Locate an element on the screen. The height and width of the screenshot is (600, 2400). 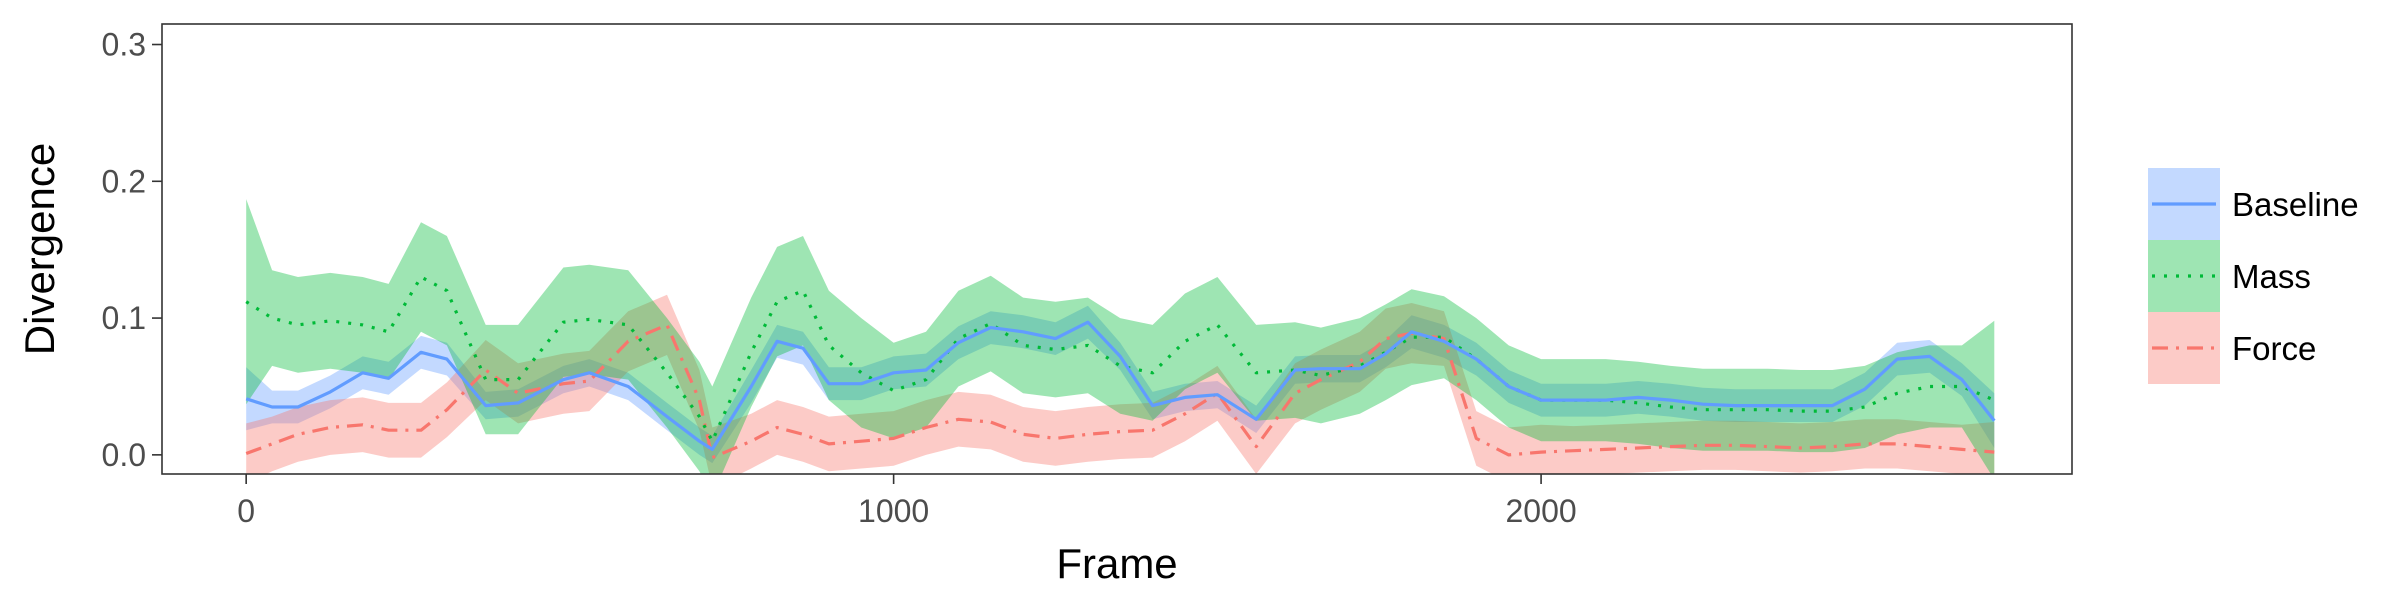
x-axis: 0 1000 2000 is located at coordinates (907, 501).